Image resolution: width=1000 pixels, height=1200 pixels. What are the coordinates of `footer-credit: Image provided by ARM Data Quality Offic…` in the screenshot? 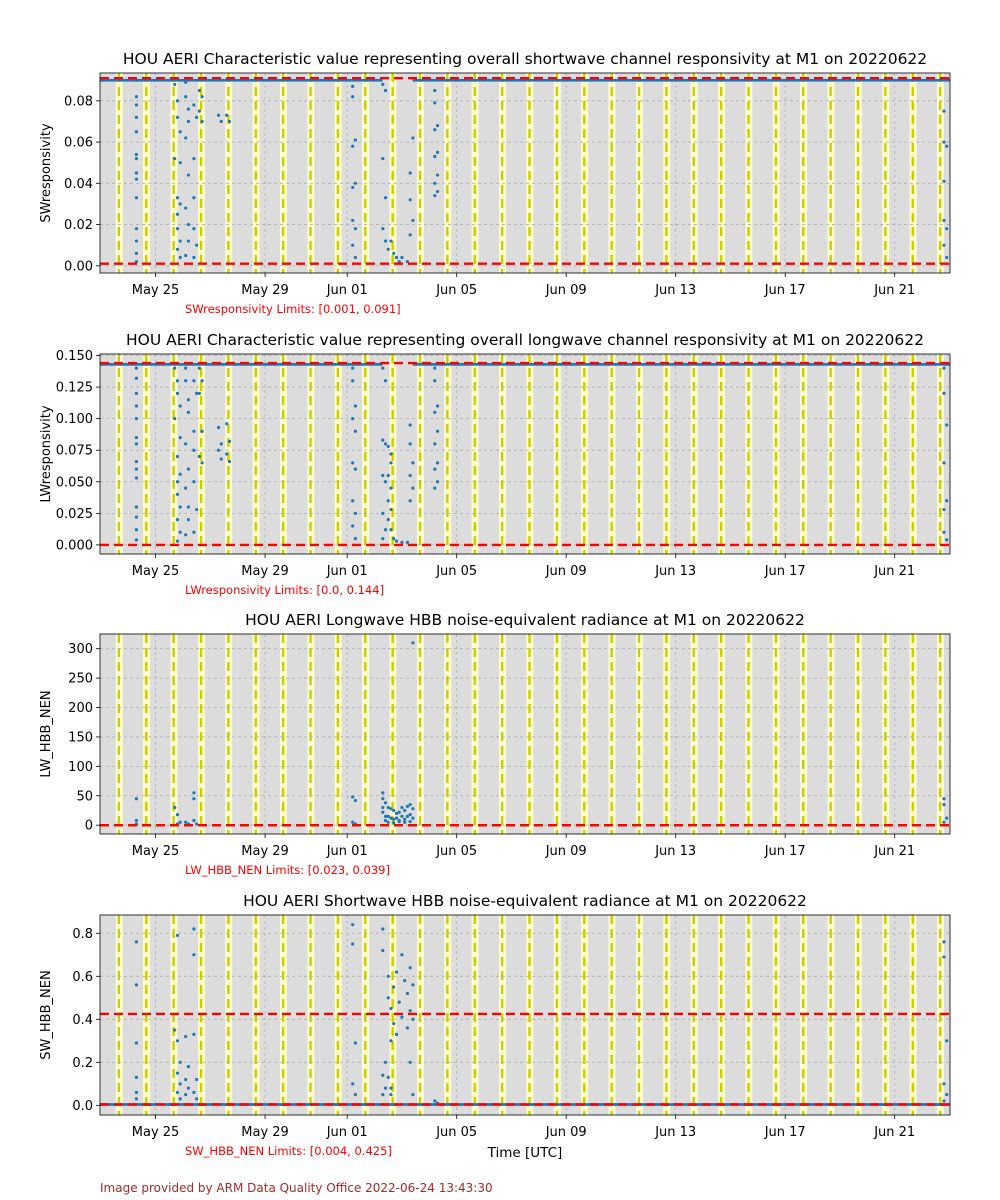 It's located at (296, 1188).